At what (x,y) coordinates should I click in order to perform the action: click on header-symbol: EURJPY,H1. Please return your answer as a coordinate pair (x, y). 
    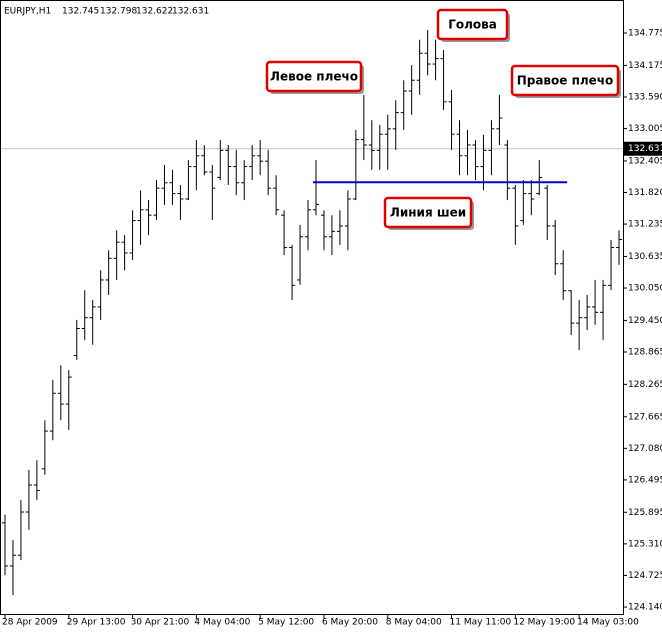
    Looking at the image, I should click on (27, 12).